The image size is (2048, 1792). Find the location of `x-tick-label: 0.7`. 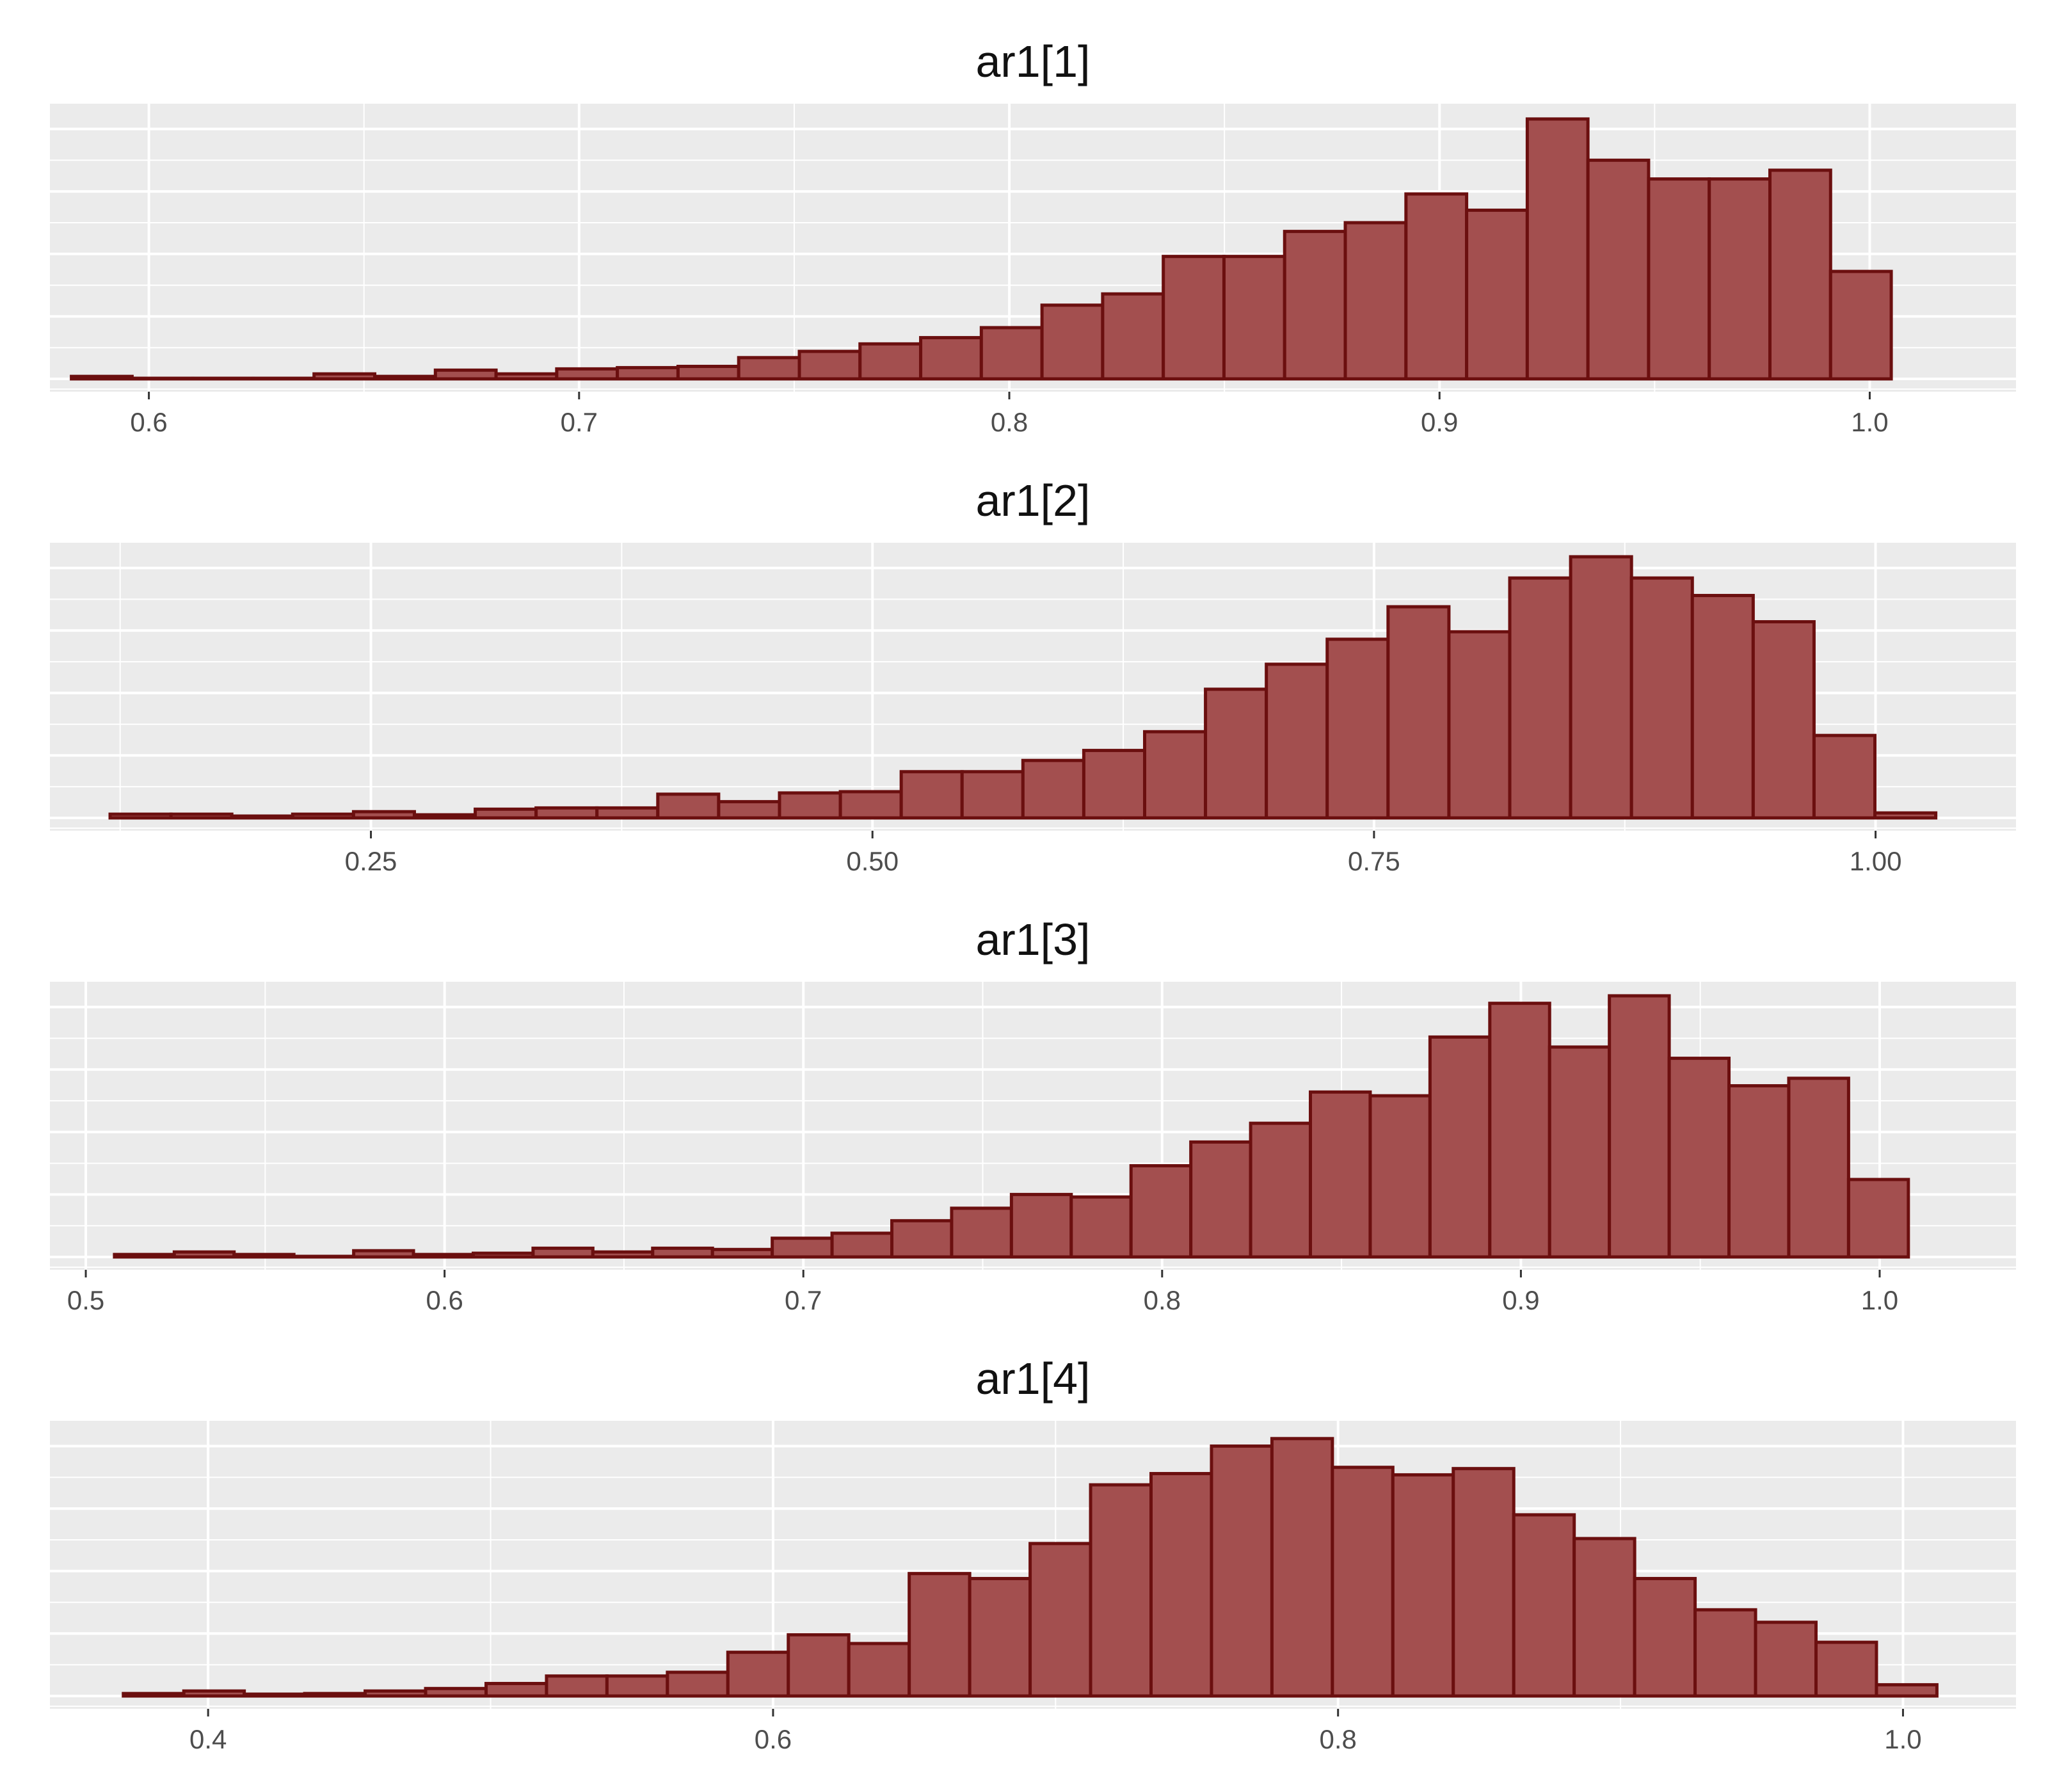

x-tick-label: 0.7 is located at coordinates (579, 422).